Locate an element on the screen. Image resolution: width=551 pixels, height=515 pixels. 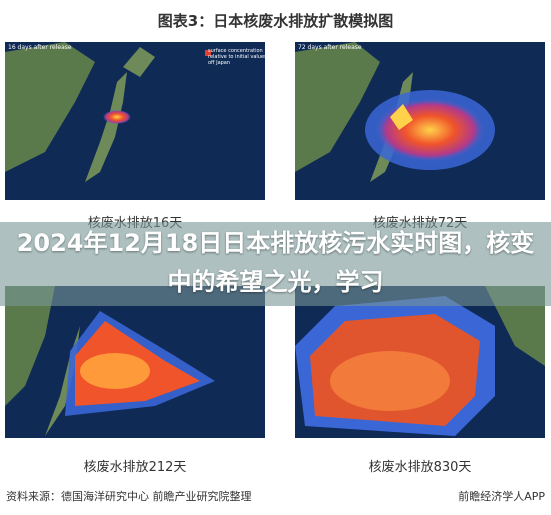
map-caption: 16 days after release is located at coordinates (40, 47).